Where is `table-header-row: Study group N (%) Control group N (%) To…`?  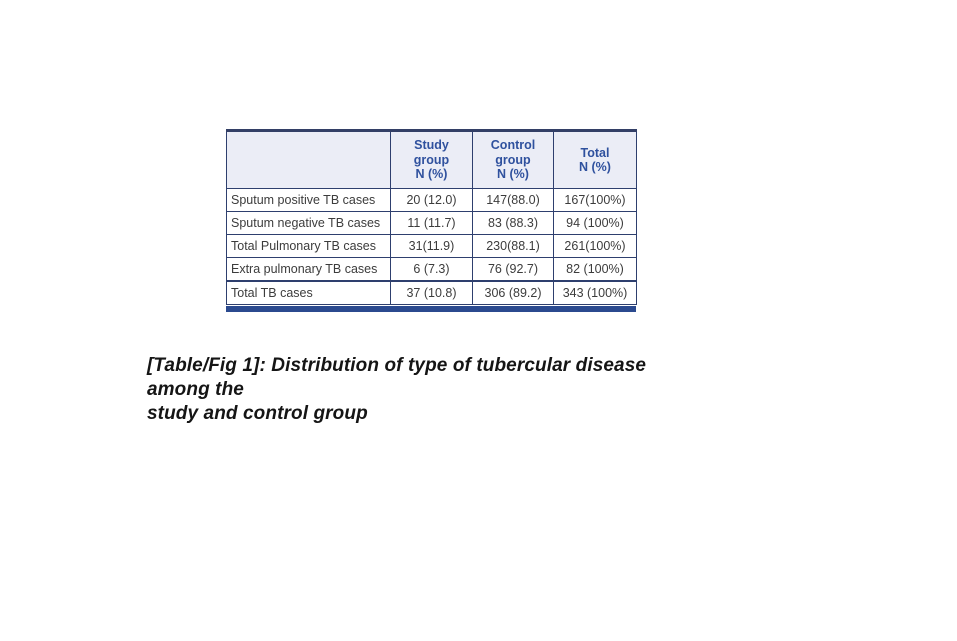 table-header-row: Study group N (%) Control group N (%) To… is located at coordinates (431, 159).